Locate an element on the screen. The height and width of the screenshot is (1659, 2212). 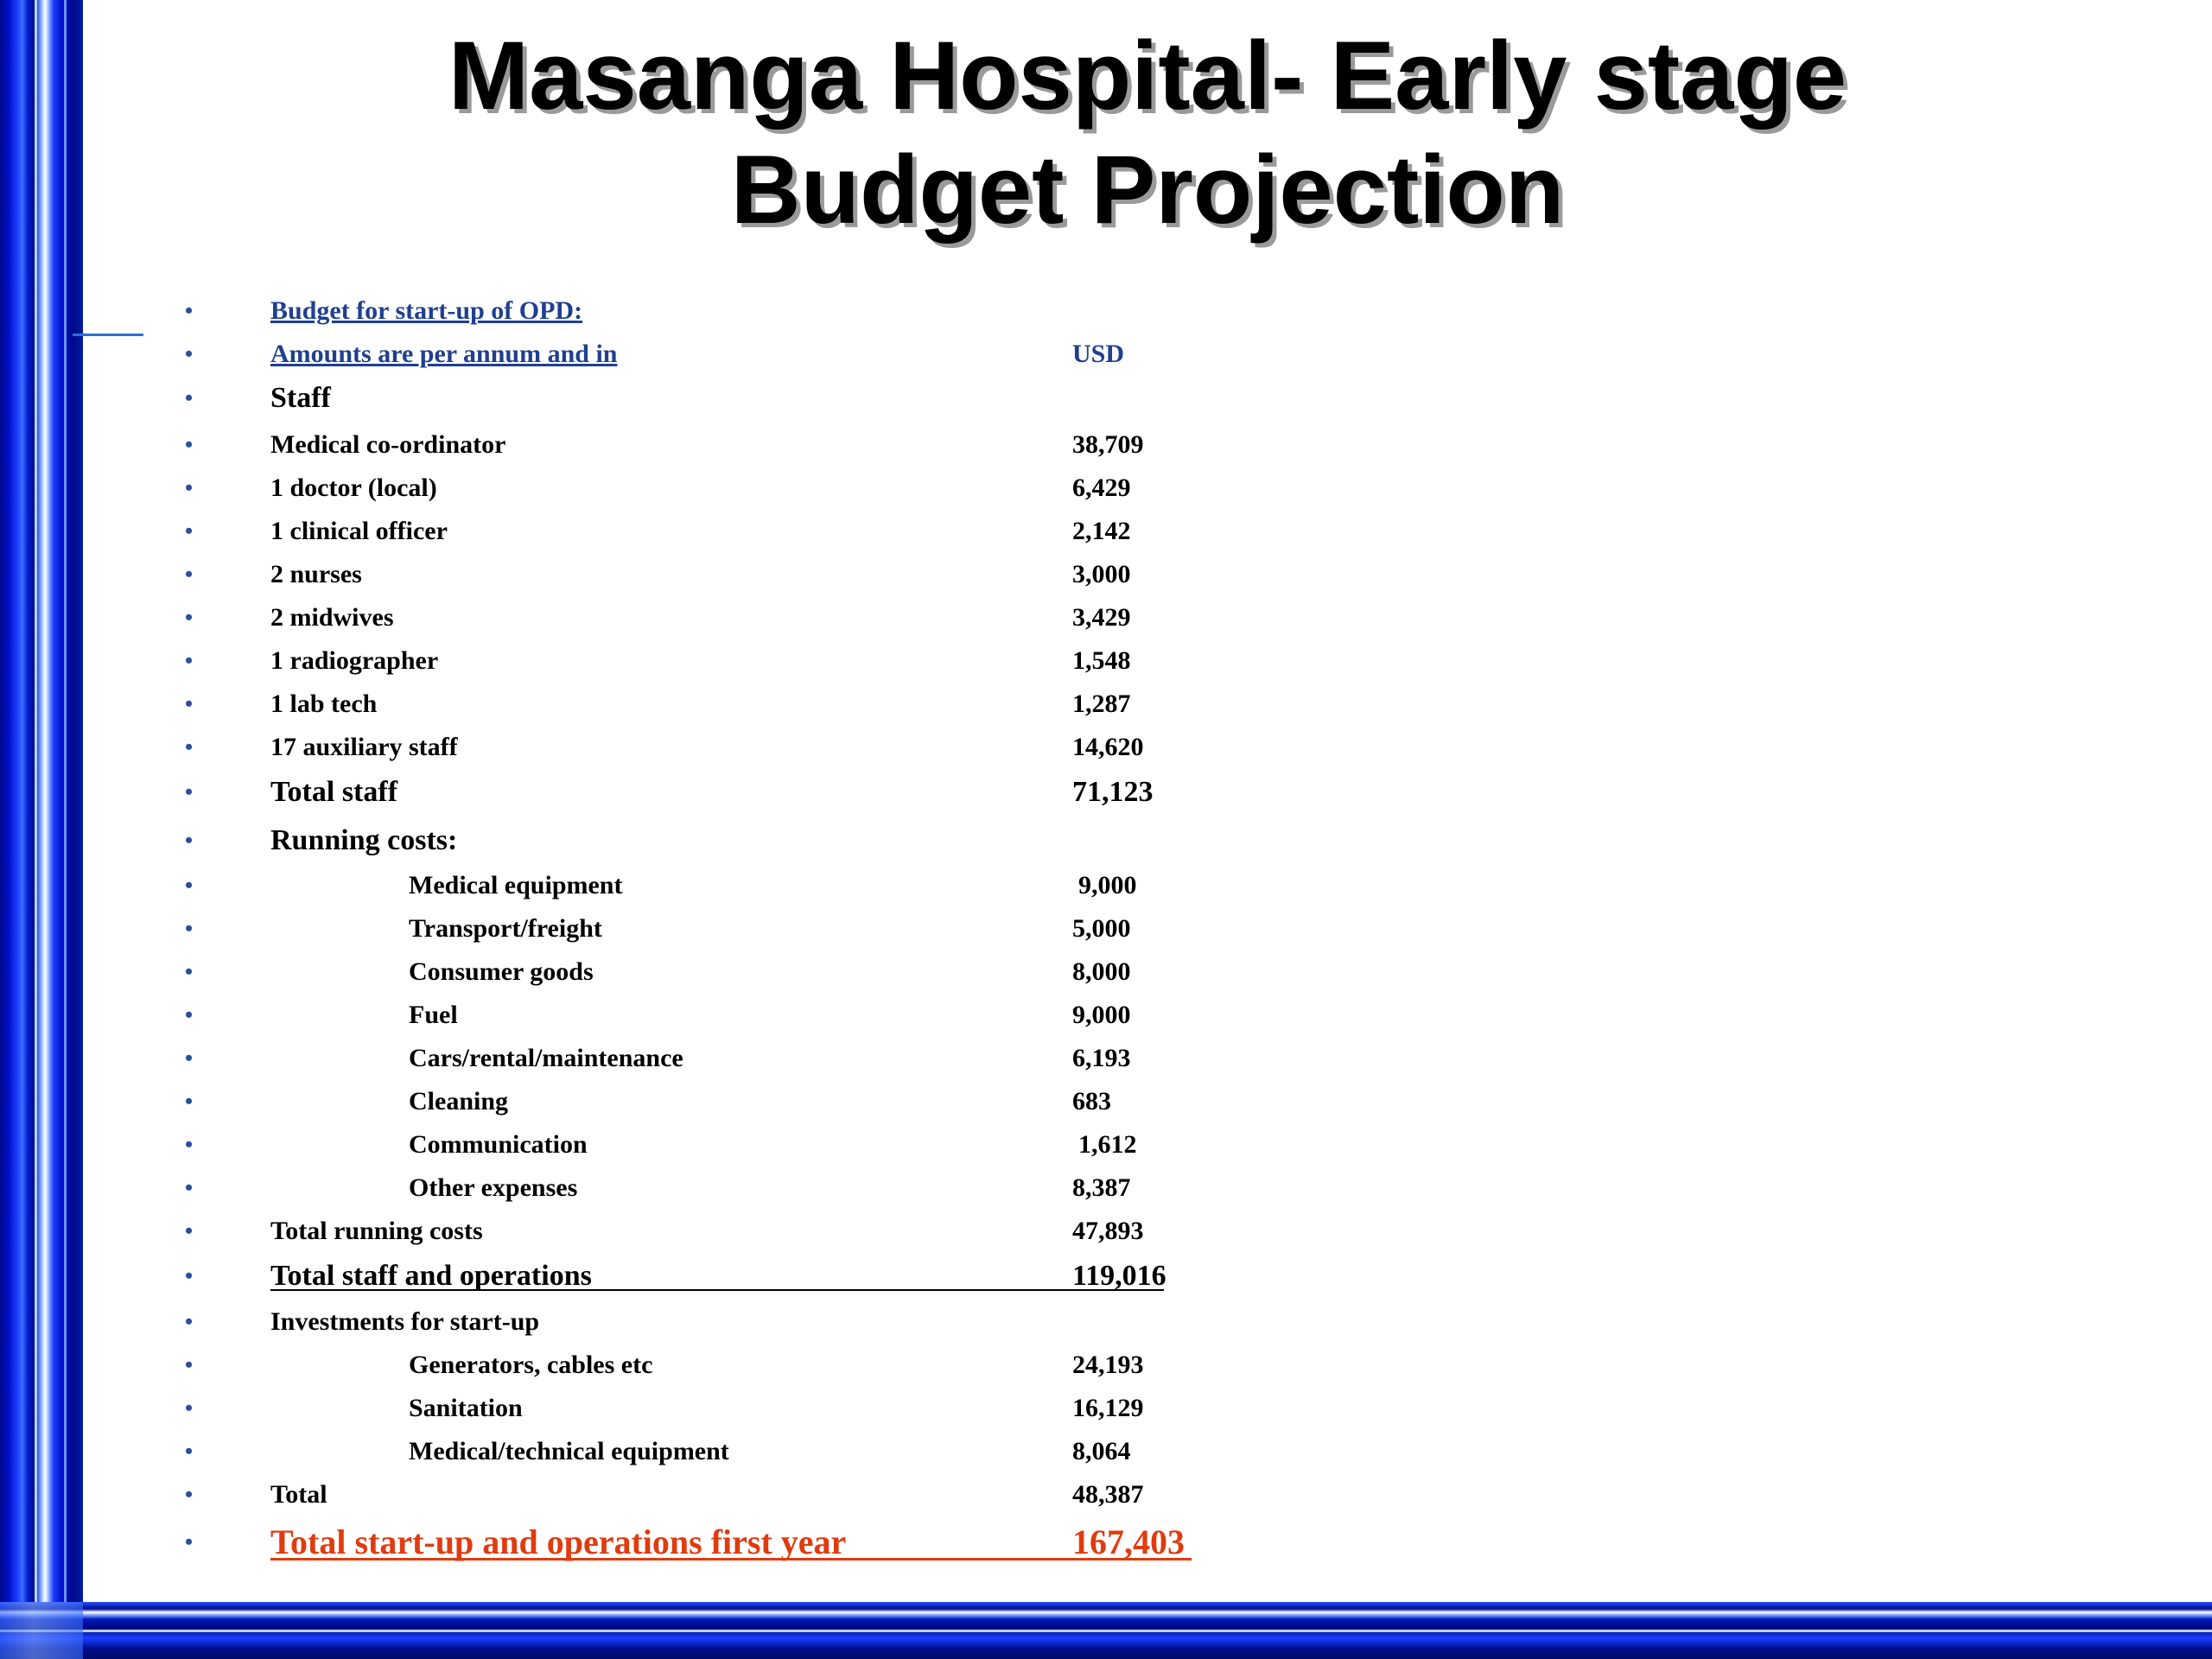
investments-header: Investments for start-up is located at coordinates (405, 1321).